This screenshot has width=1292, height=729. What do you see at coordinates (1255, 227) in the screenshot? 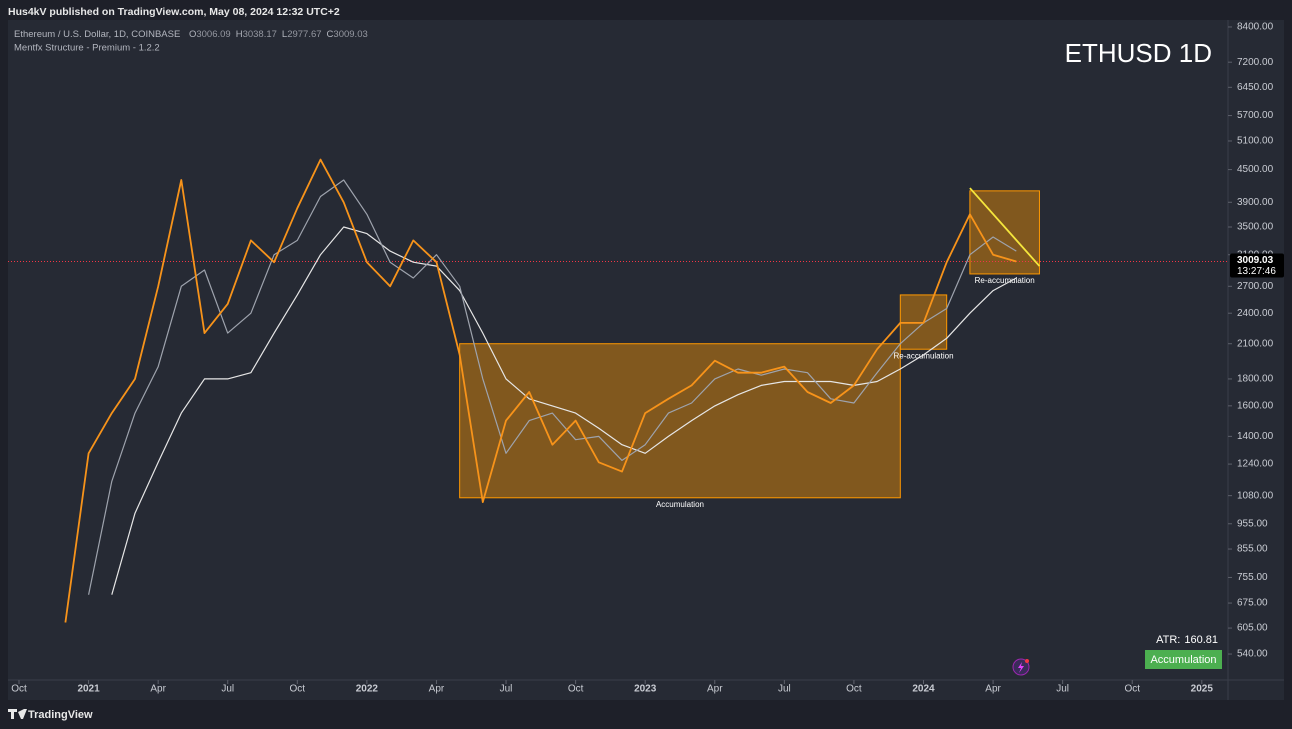
I see `y-tick-label: 3500.00` at bounding box center [1255, 227].